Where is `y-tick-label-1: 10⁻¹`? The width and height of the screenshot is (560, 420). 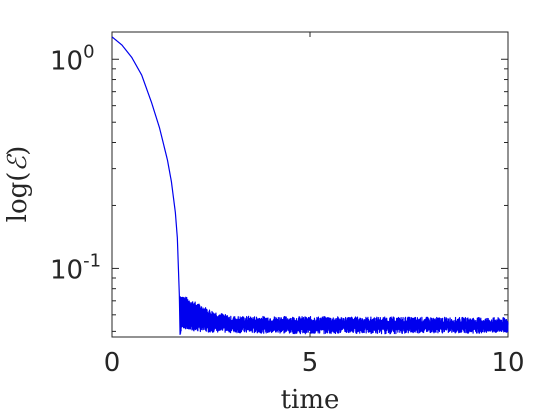
y-tick-label-1: 10⁻¹ is located at coordinates (75, 267).